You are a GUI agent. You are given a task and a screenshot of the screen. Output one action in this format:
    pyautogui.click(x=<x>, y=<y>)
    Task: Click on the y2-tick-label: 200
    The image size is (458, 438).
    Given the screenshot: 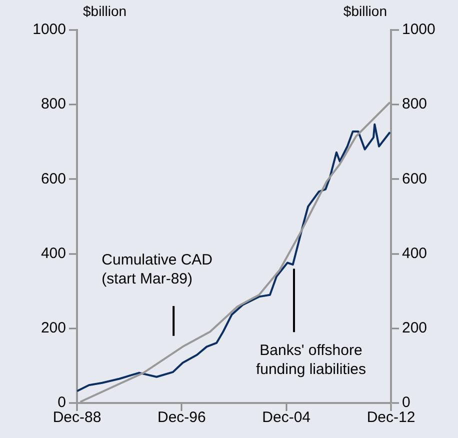 What is the action you would take?
    pyautogui.click(x=415, y=328)
    